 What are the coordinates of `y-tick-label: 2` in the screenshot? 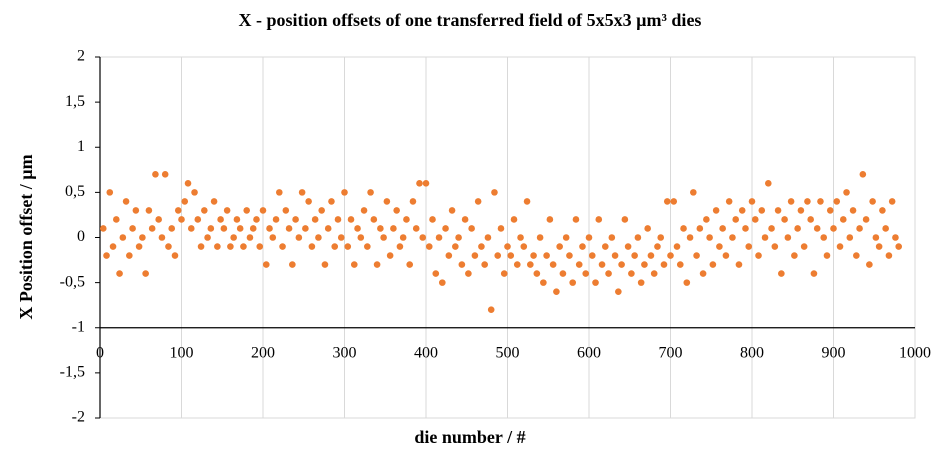 It's located at (81, 56).